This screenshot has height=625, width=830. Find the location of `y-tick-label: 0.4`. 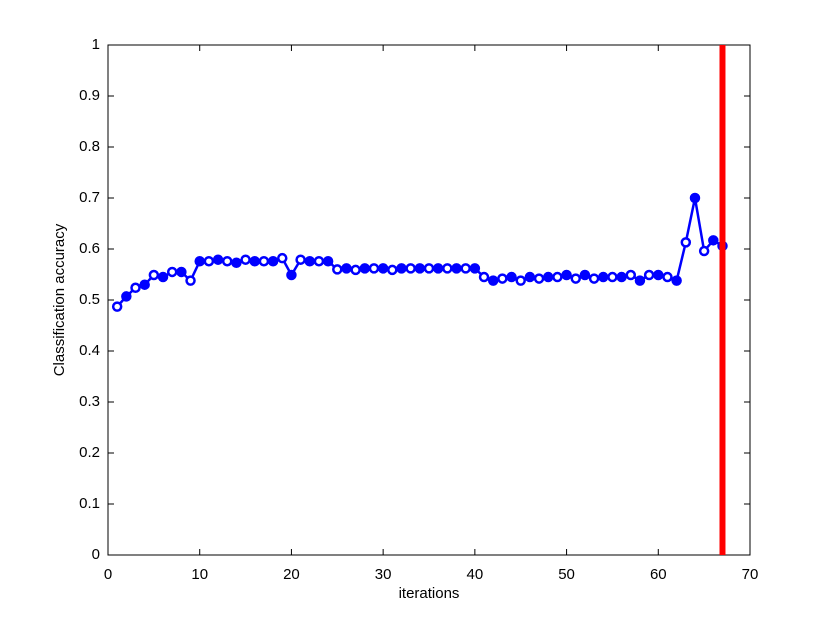

y-tick-label: 0.4 is located at coordinates (89, 350).